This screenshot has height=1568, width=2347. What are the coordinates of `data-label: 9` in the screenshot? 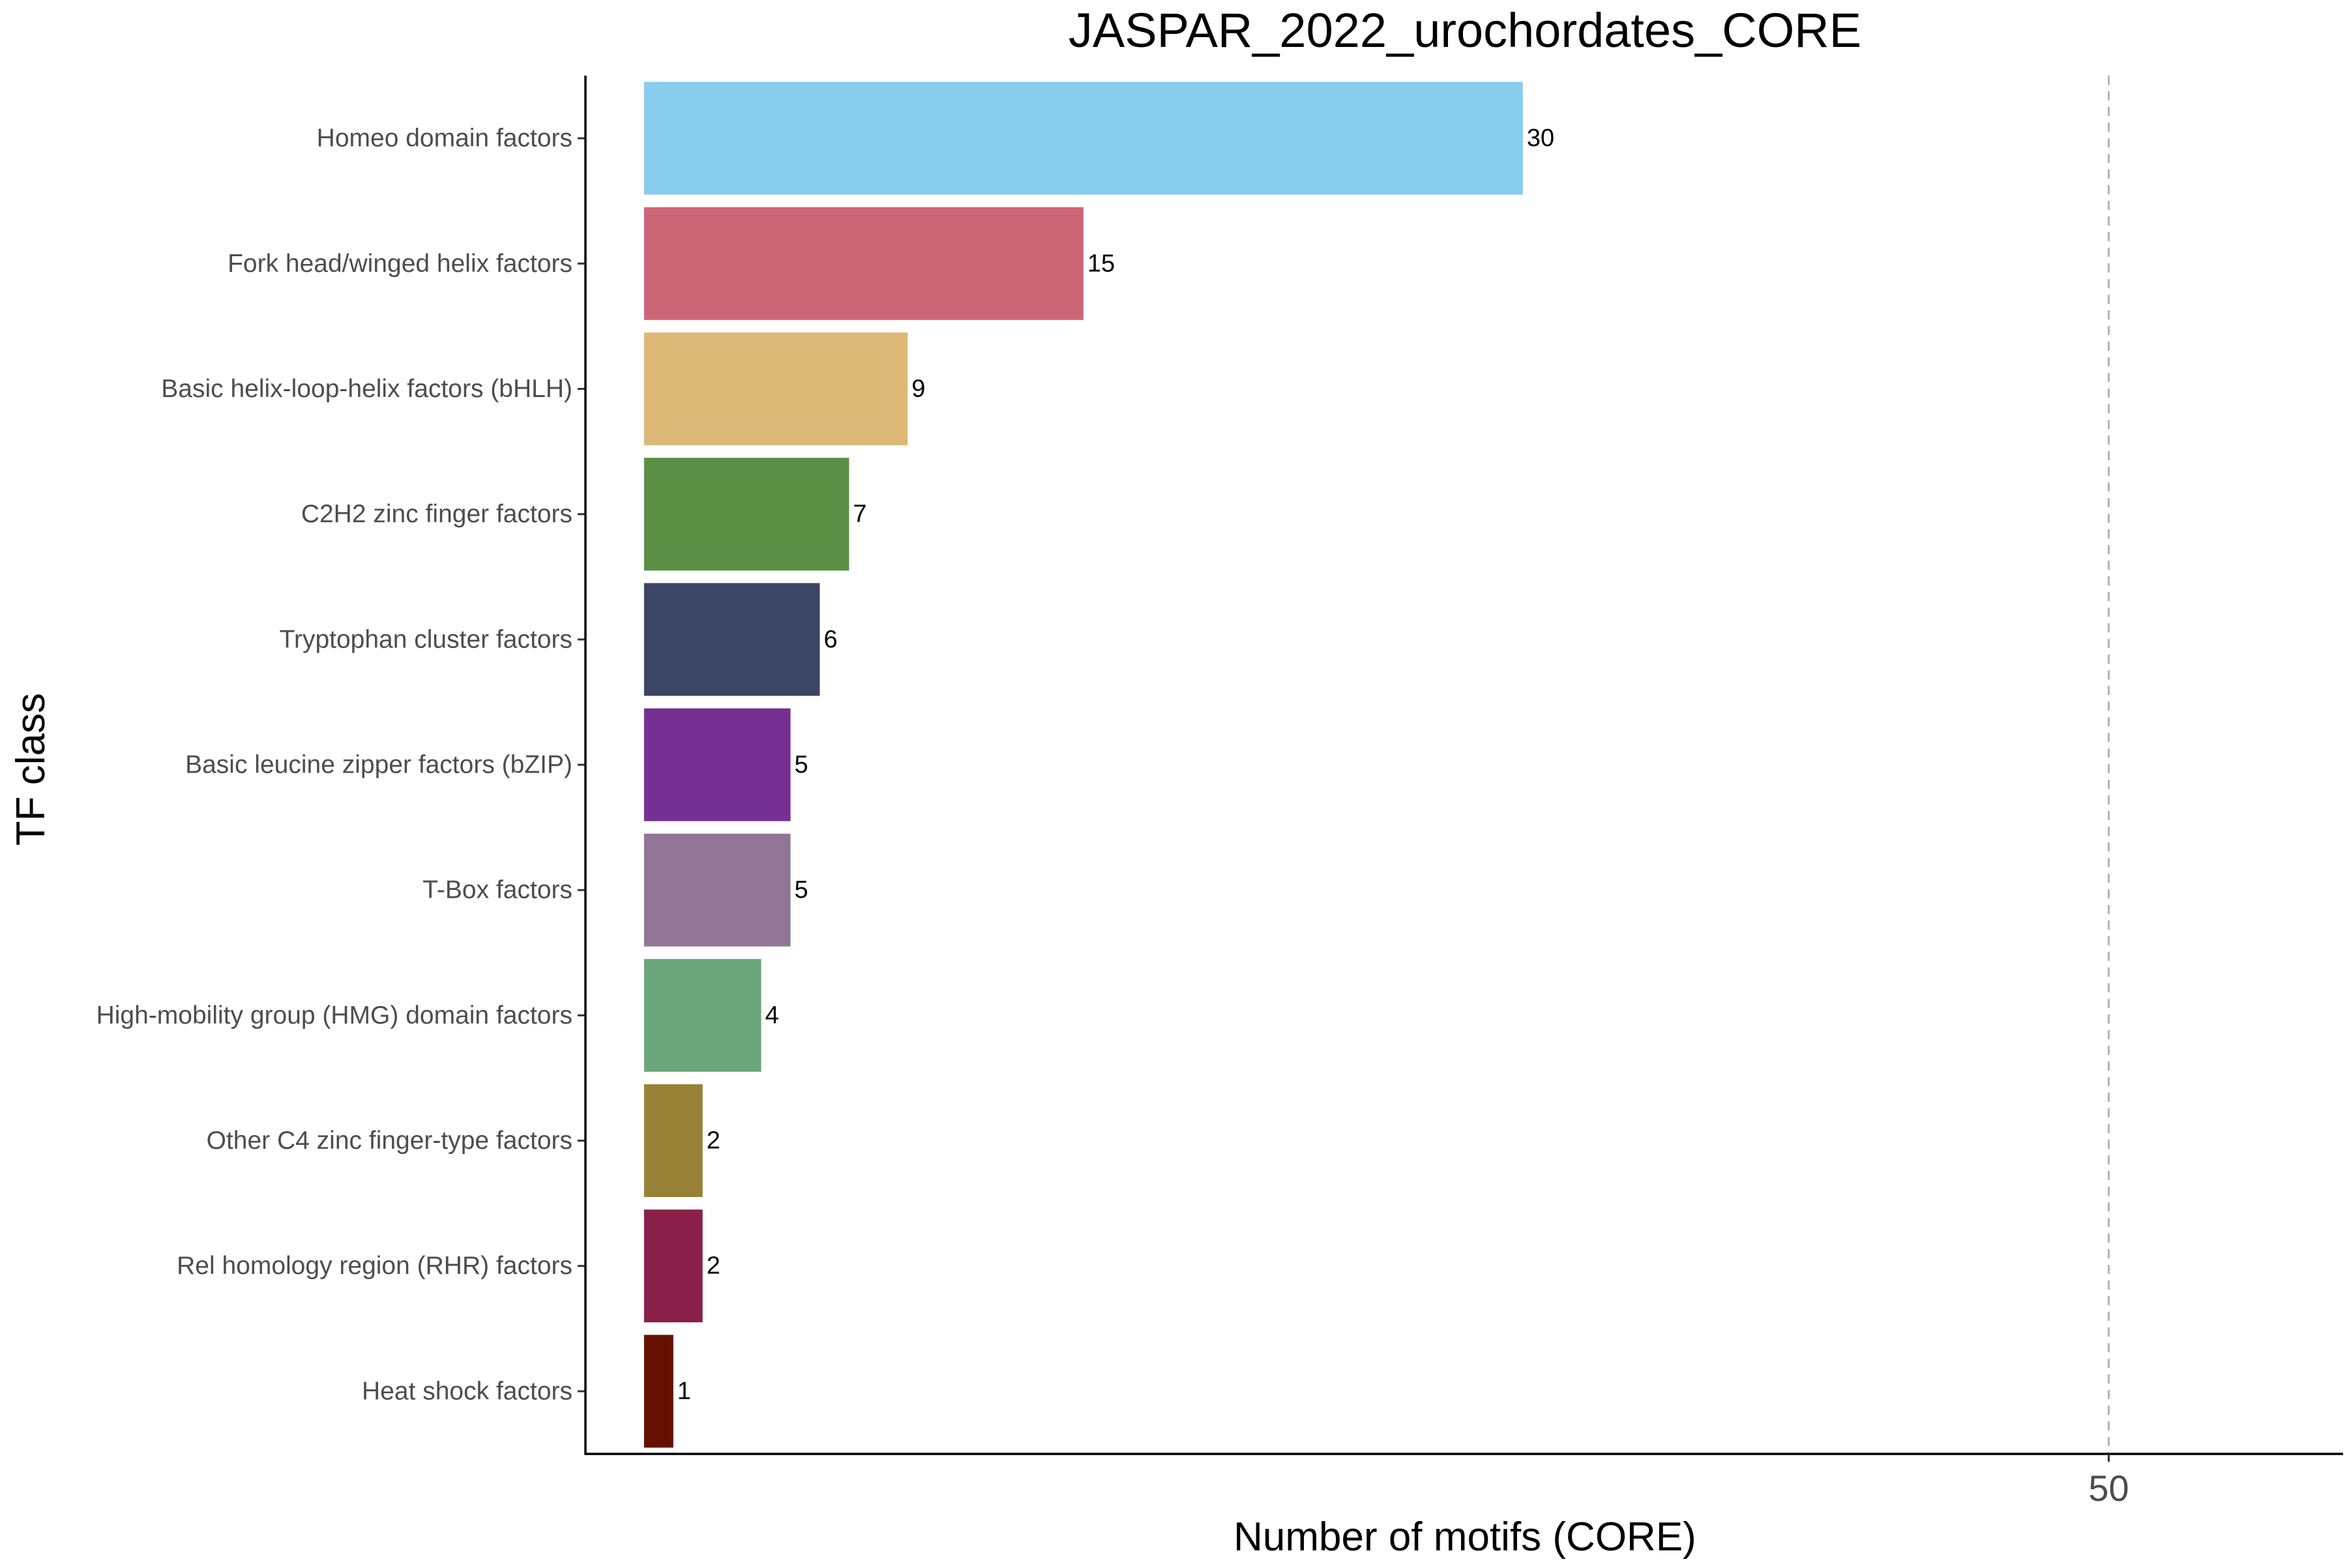 It's located at (918, 389).